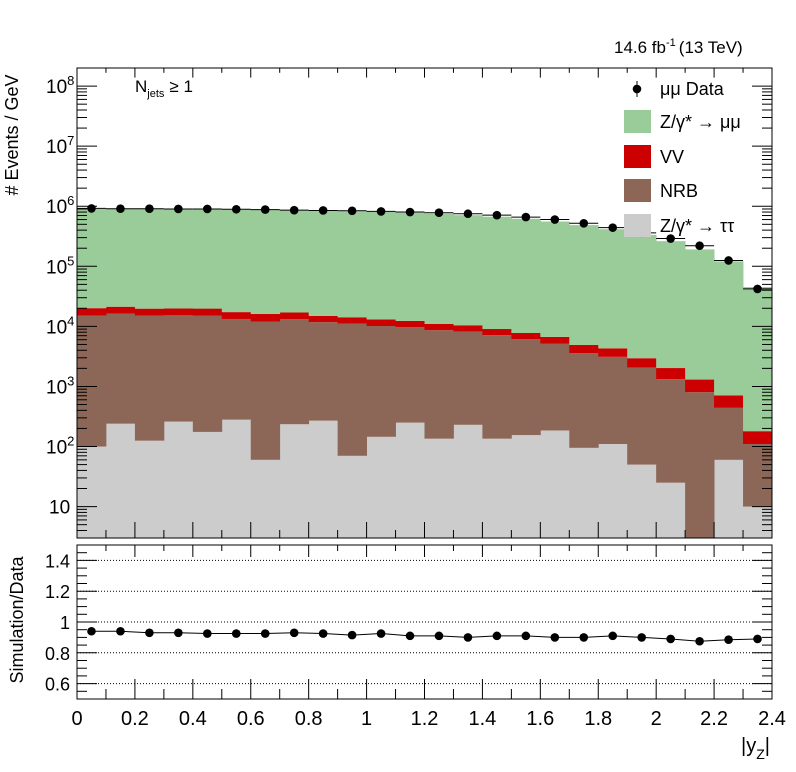 The image size is (796, 772). I want to click on legend-label: Z/γ* → ττ, so click(697, 226).